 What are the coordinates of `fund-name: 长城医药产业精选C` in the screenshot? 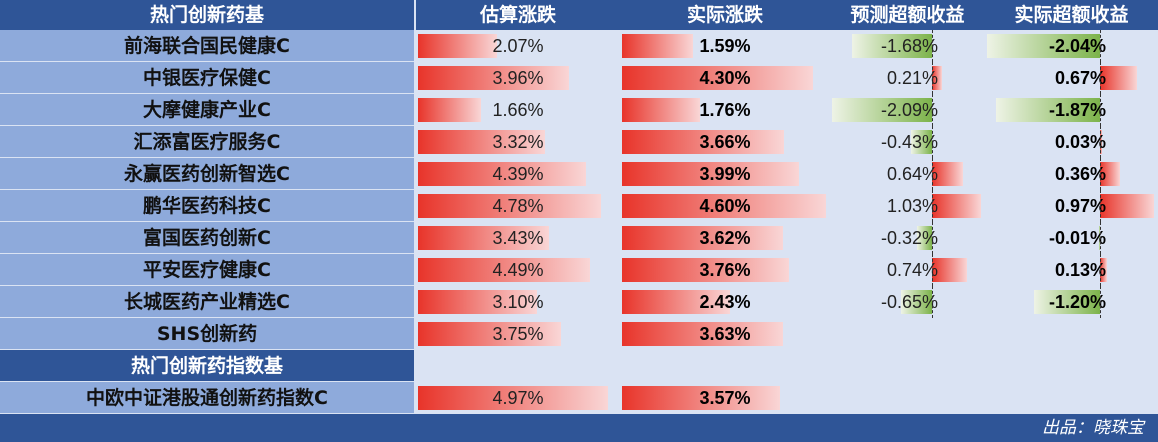 It's located at (207, 302).